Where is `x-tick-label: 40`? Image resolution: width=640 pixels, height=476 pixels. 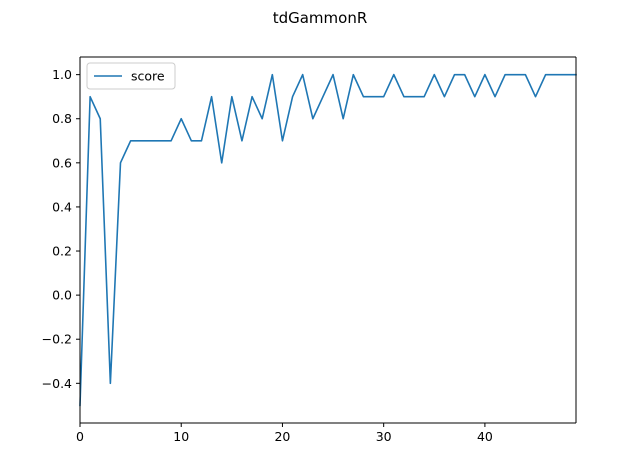
x-tick-label: 40 is located at coordinates (485, 436).